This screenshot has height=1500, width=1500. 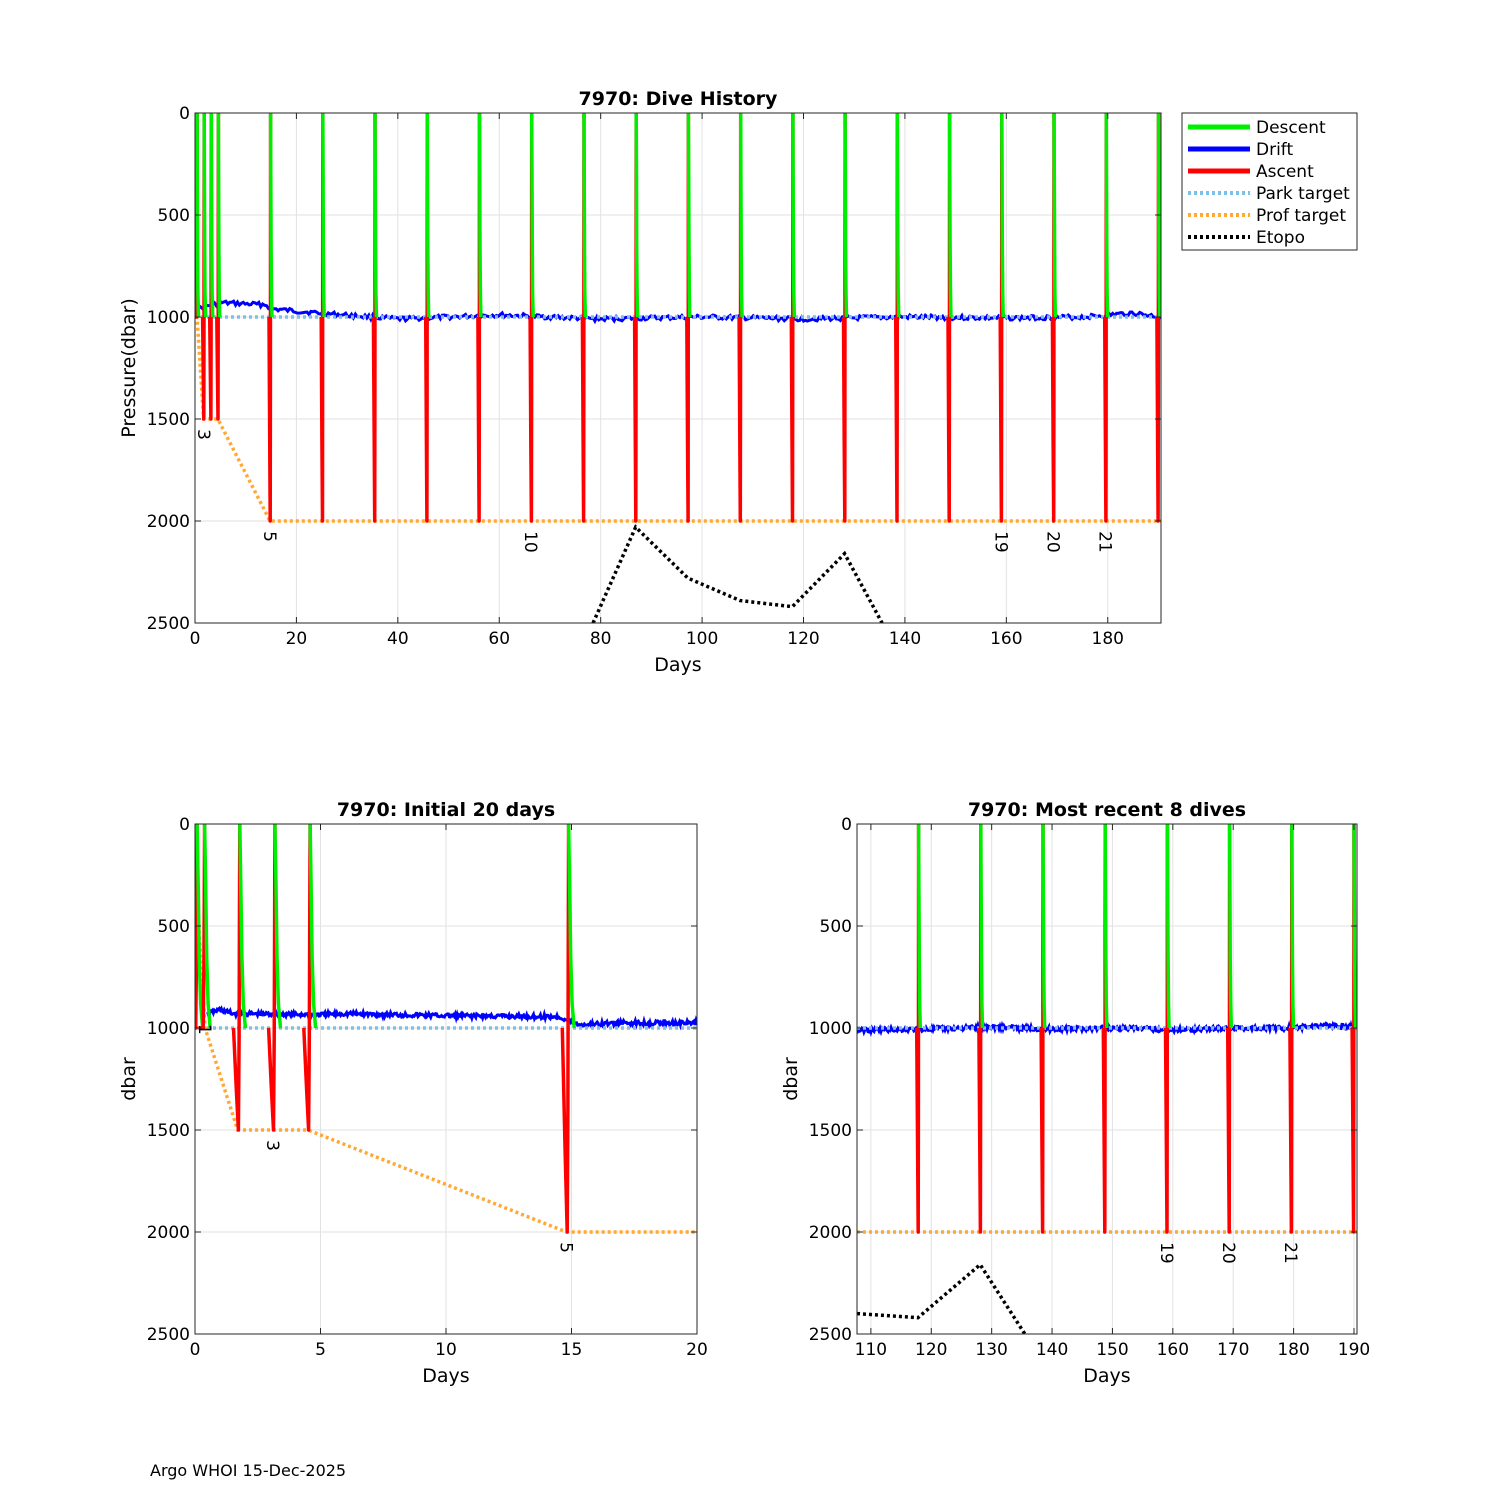 What do you see at coordinates (1107, 810) in the screenshot?
I see `chart-title: 7970: Most recent 8 dives` at bounding box center [1107, 810].